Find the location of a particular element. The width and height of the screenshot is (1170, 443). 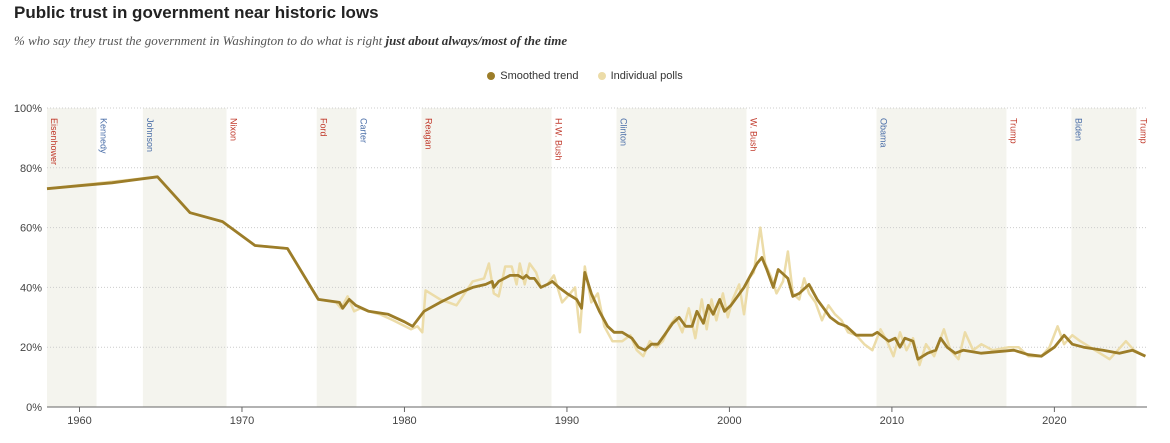

president-label: Carter is located at coordinates (364, 130).